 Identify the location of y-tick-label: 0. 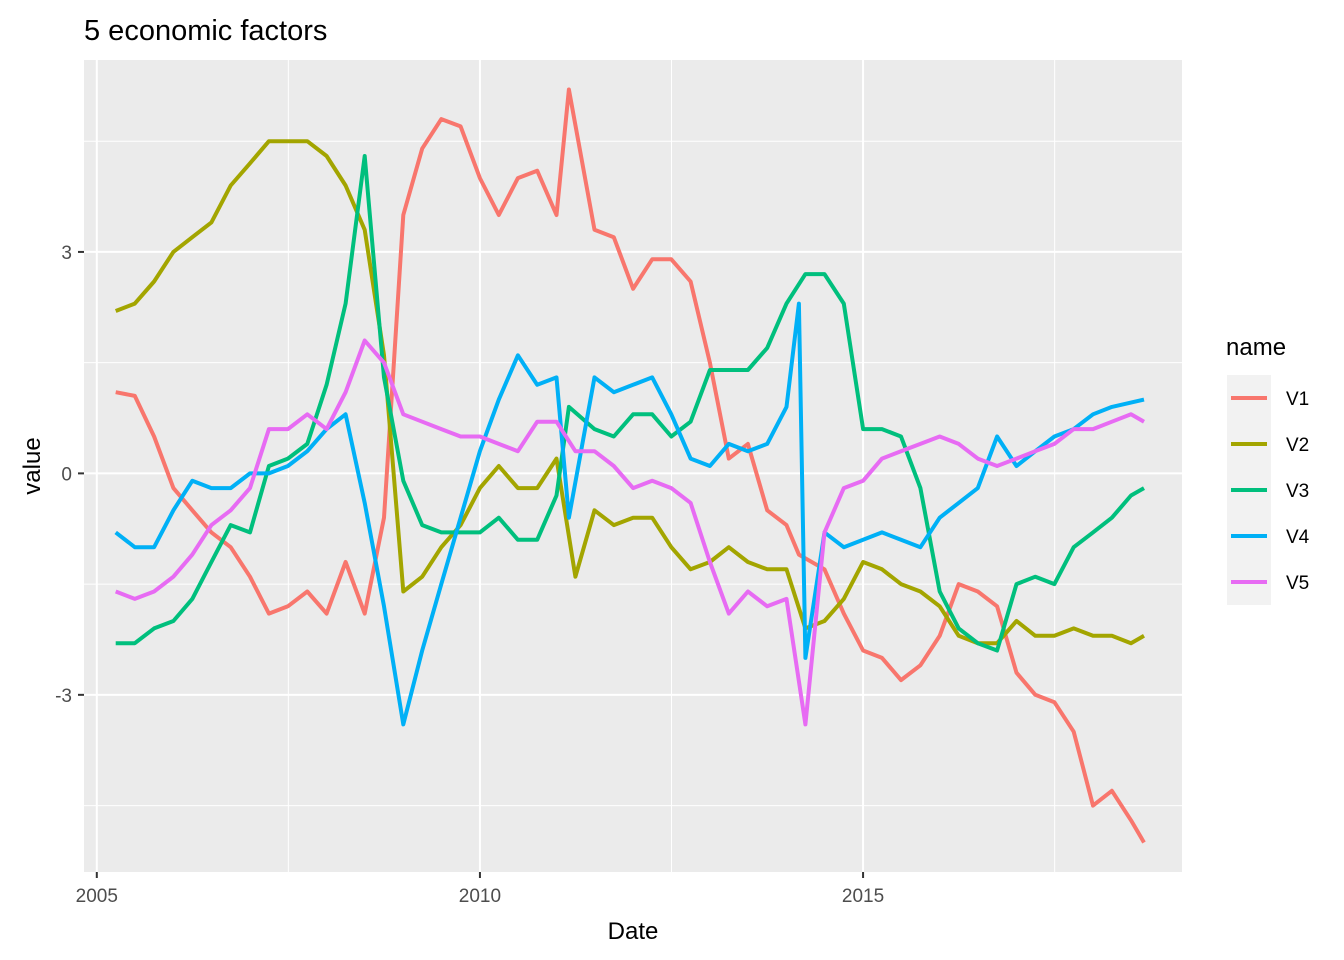
(66, 474).